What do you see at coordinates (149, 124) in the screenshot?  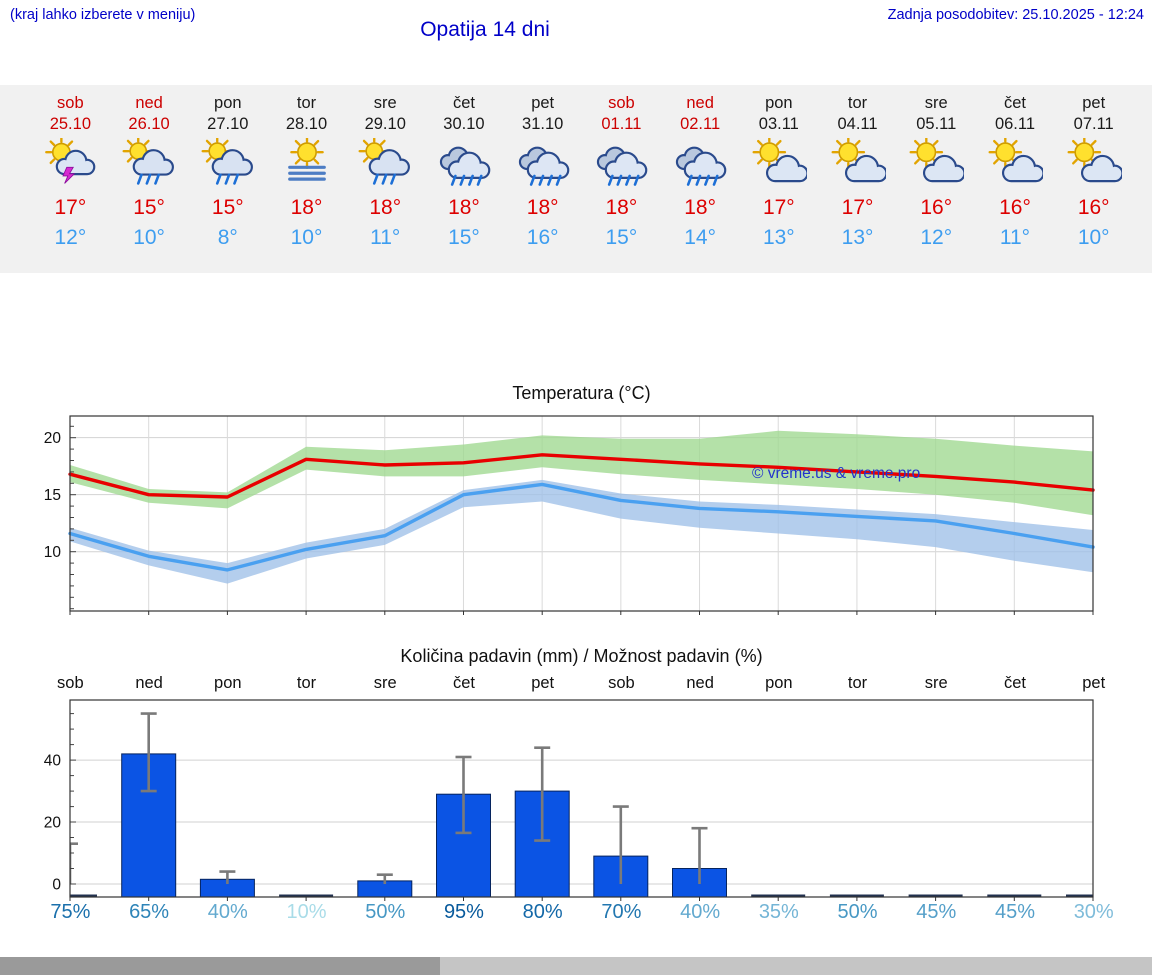 I see `day-date: 26.10` at bounding box center [149, 124].